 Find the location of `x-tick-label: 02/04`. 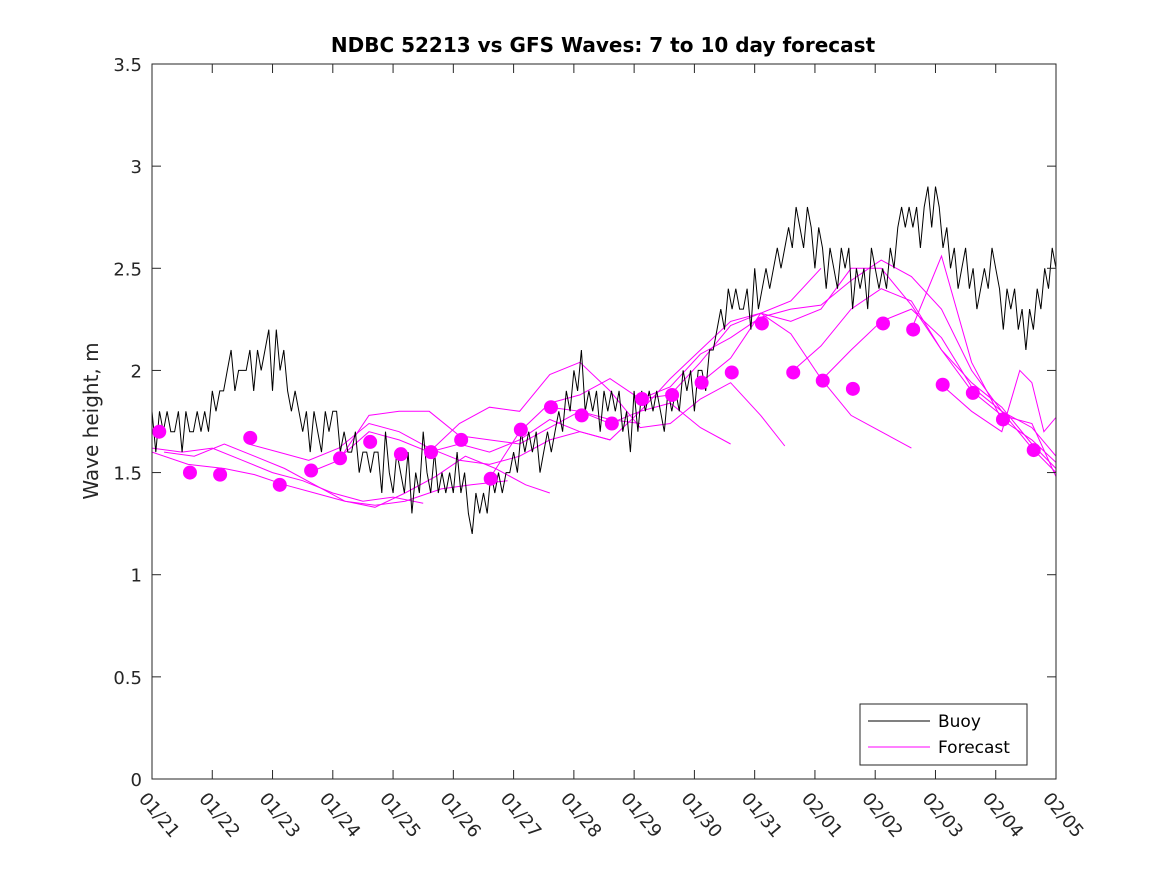

x-tick-label: 02/04 is located at coordinates (1002, 815).